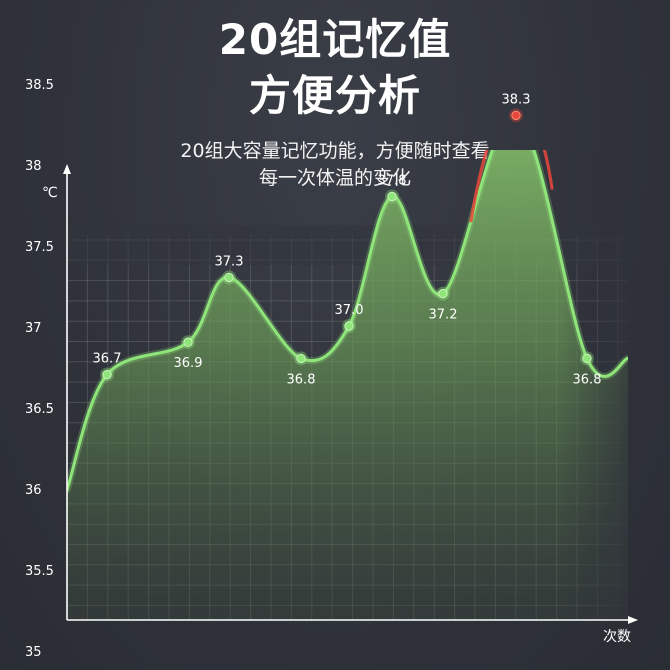  Describe the element at coordinates (334, 178) in the screenshot. I see `subtitle-line-2: 每一次体温的变化` at that location.